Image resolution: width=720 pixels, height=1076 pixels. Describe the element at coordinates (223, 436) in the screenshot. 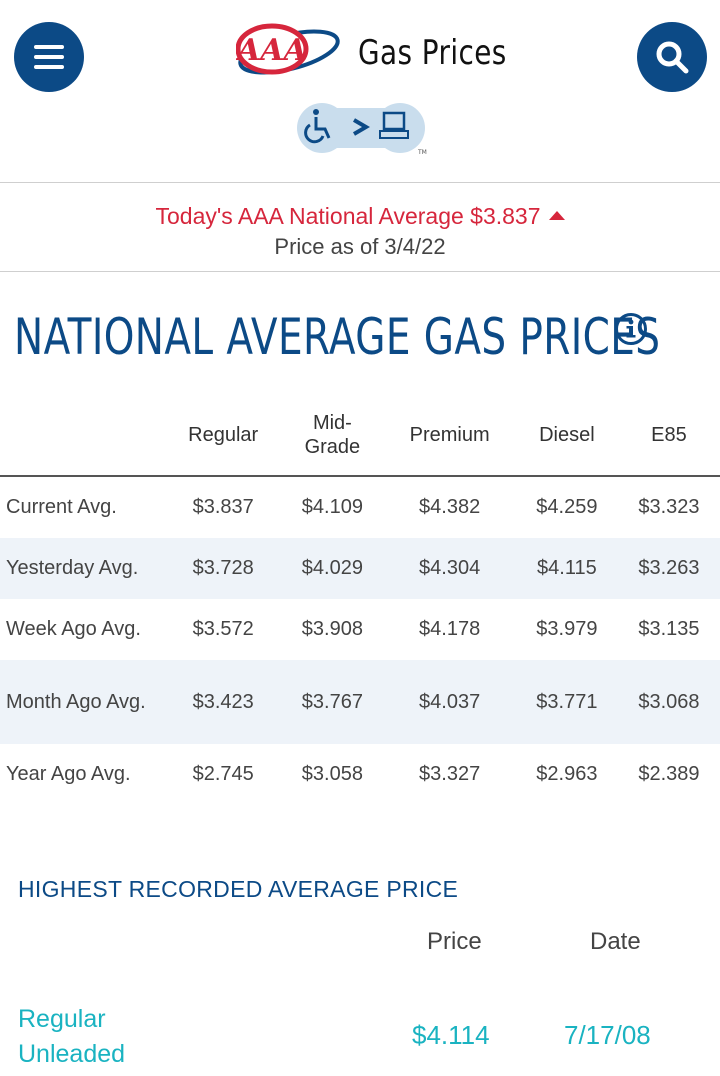

I see `col-header-regular: Regular` at that location.